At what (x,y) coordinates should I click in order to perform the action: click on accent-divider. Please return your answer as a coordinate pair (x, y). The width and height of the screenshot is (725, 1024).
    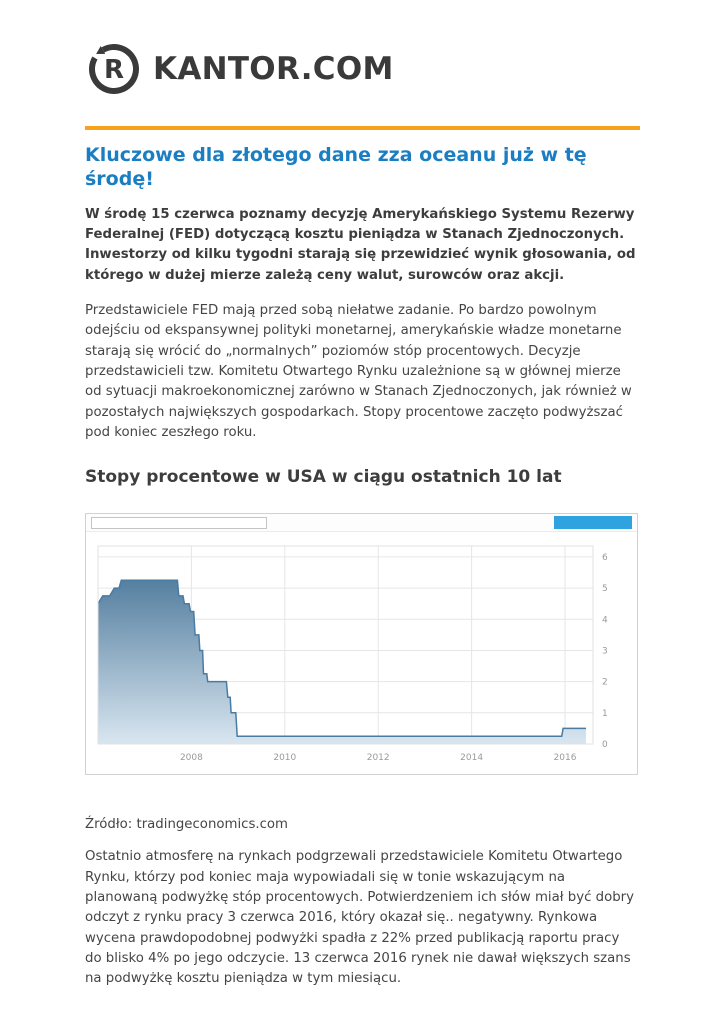
    Looking at the image, I should click on (362, 128).